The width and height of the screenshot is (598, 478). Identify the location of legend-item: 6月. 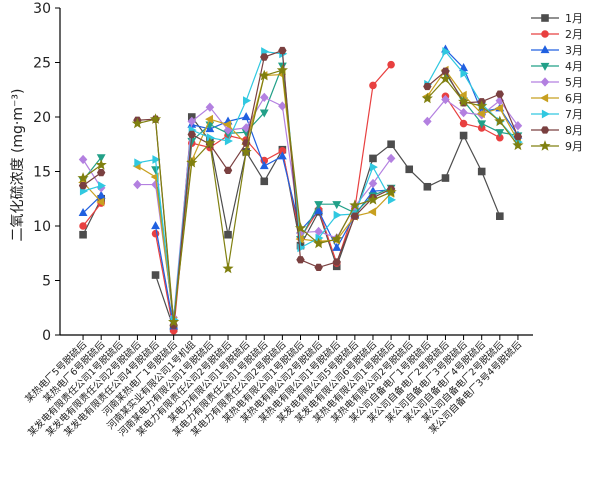
(557, 98).